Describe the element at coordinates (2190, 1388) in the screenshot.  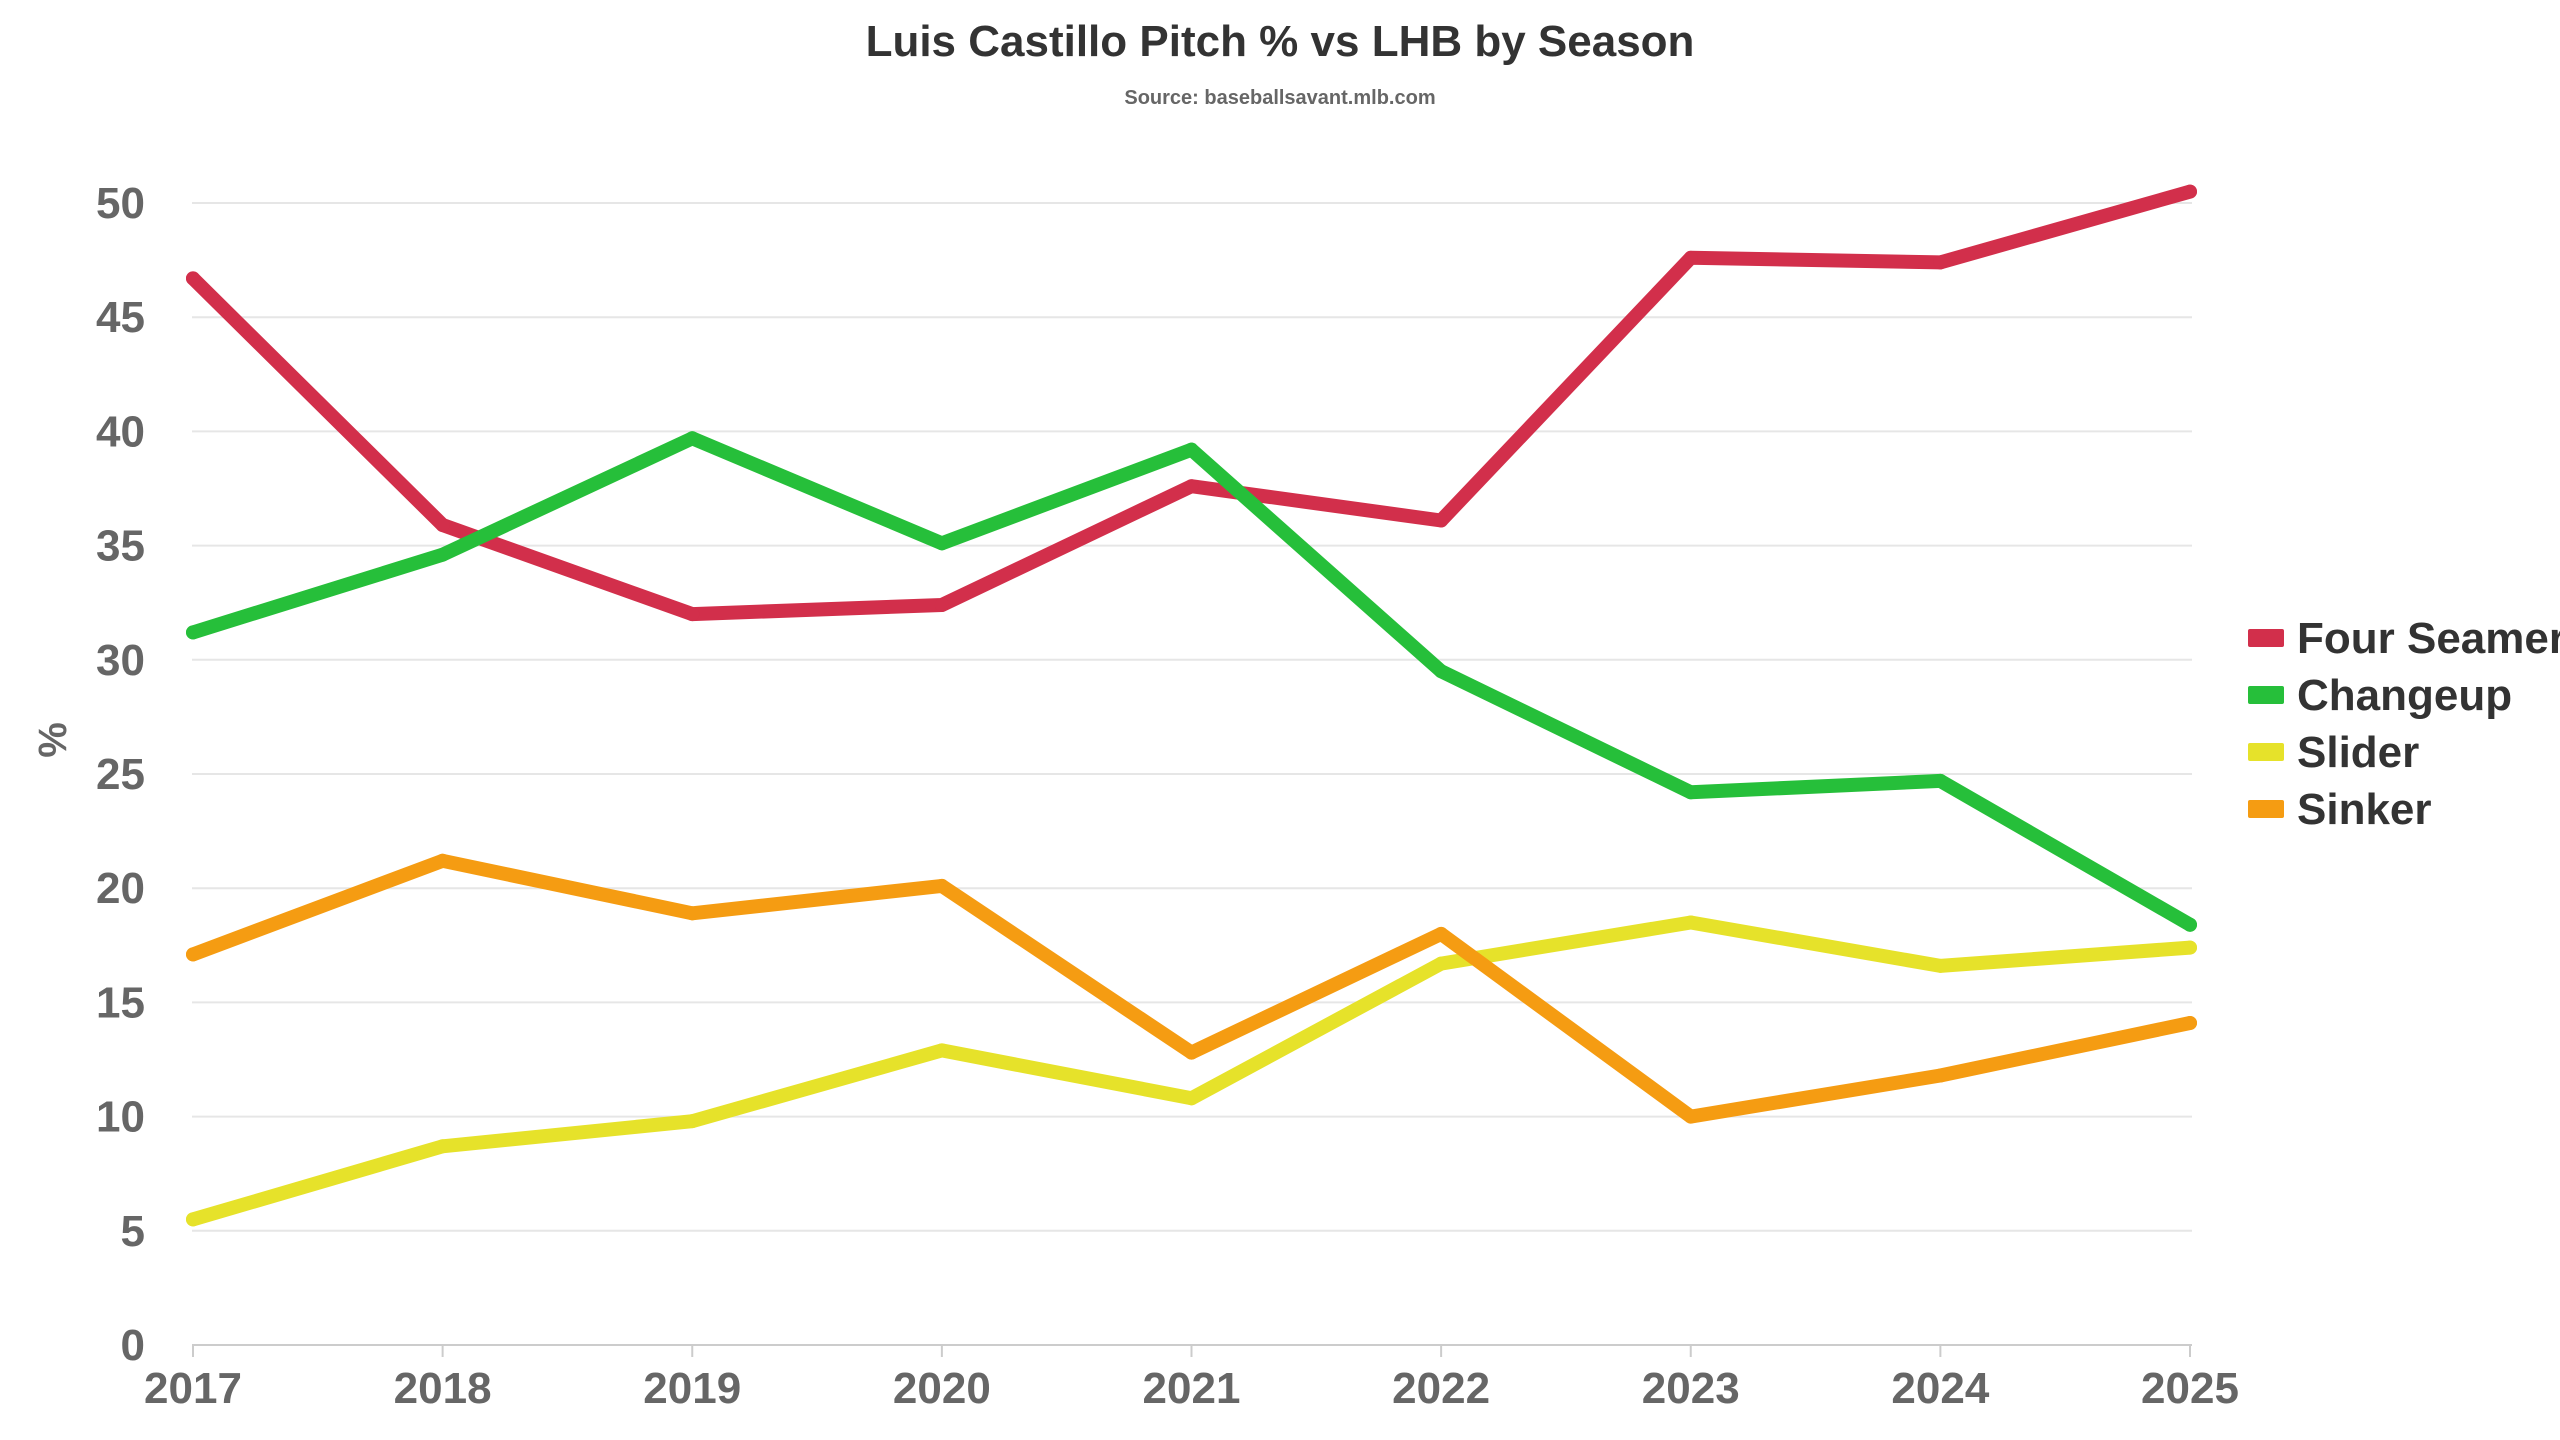
I see `x-tick-label: 2025` at that location.